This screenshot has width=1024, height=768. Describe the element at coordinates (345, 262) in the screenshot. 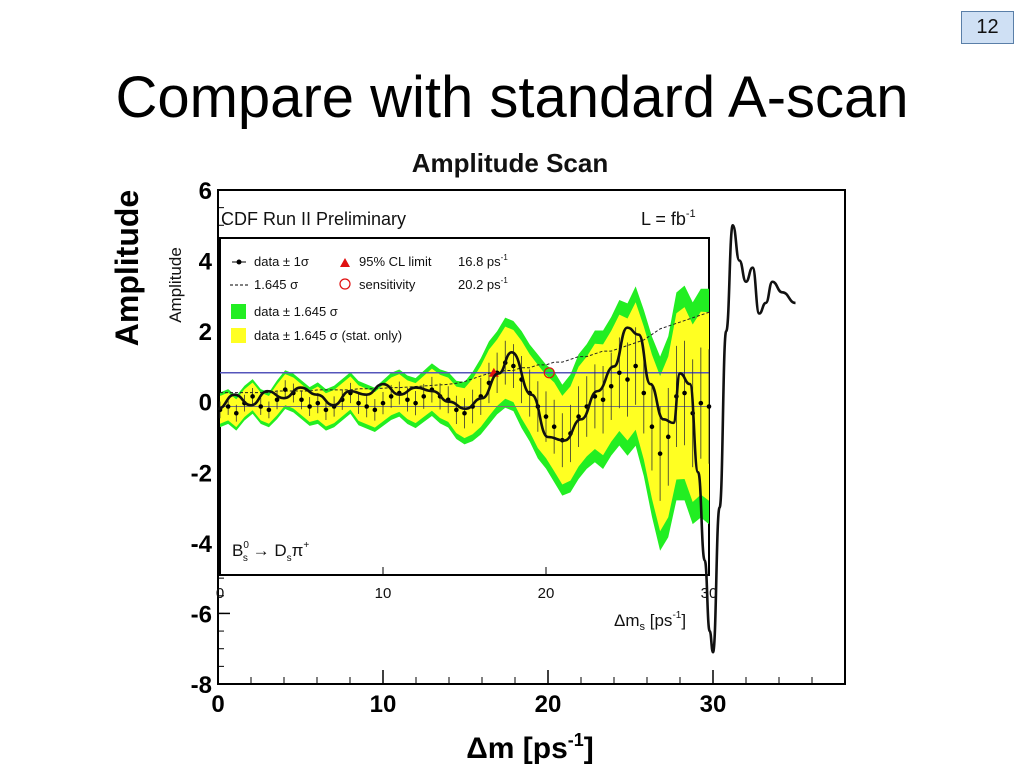

I see `legend-triangle-marker` at that location.